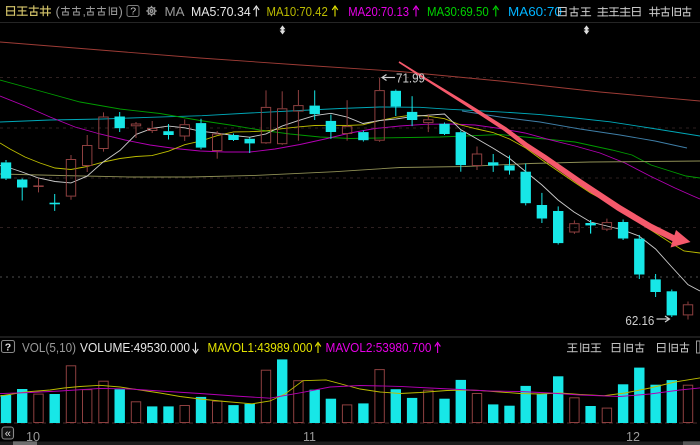 The height and width of the screenshot is (445, 700). What do you see at coordinates (633, 436) in the screenshot?
I see `svg-text: 12` at bounding box center [633, 436].